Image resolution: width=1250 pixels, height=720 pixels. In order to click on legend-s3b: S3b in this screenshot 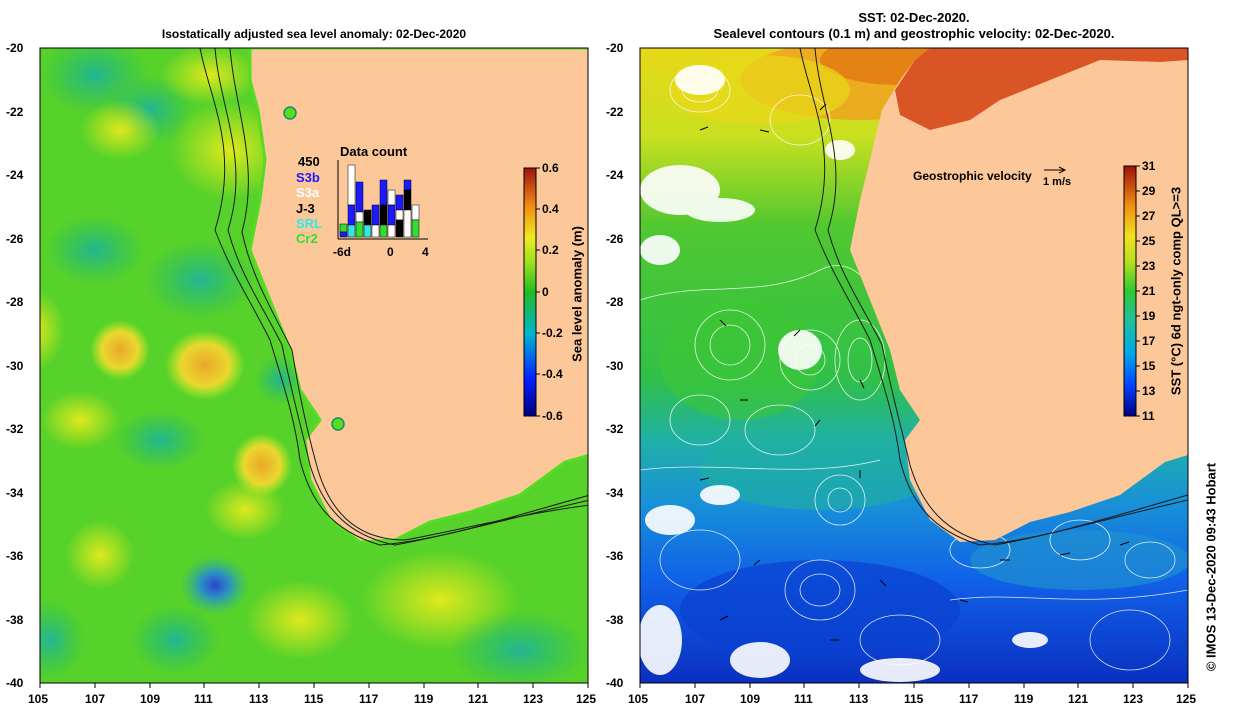, I will do `click(308, 177)`.